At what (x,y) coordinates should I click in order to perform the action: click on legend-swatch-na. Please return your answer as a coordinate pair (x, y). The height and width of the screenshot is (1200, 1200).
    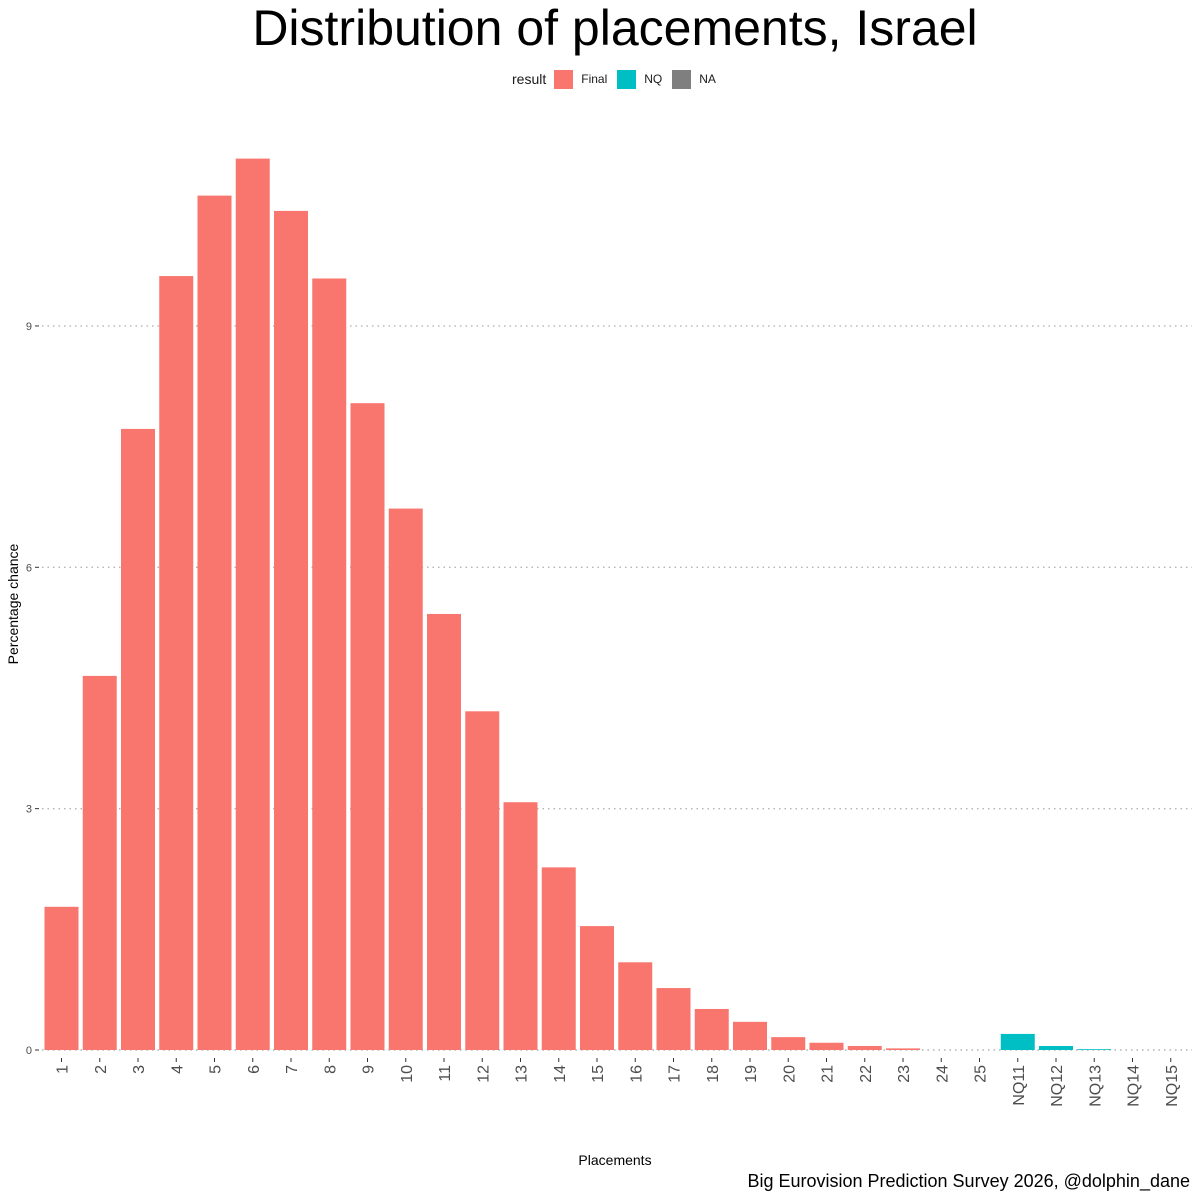
    Looking at the image, I should click on (682, 79).